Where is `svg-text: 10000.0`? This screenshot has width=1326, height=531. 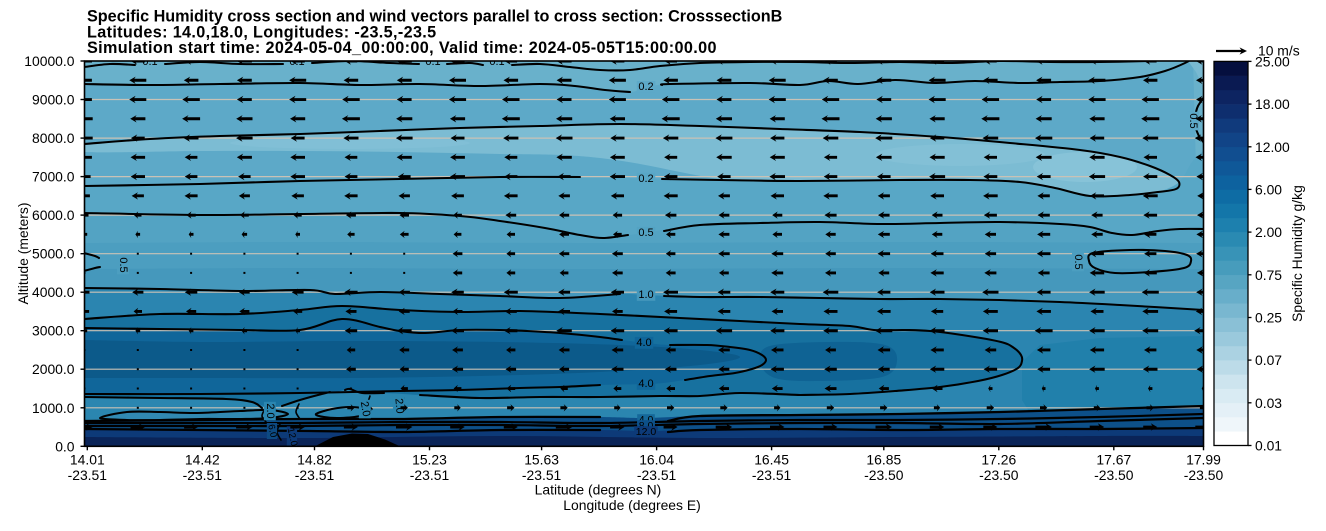 svg-text: 10000.0 is located at coordinates (49, 61).